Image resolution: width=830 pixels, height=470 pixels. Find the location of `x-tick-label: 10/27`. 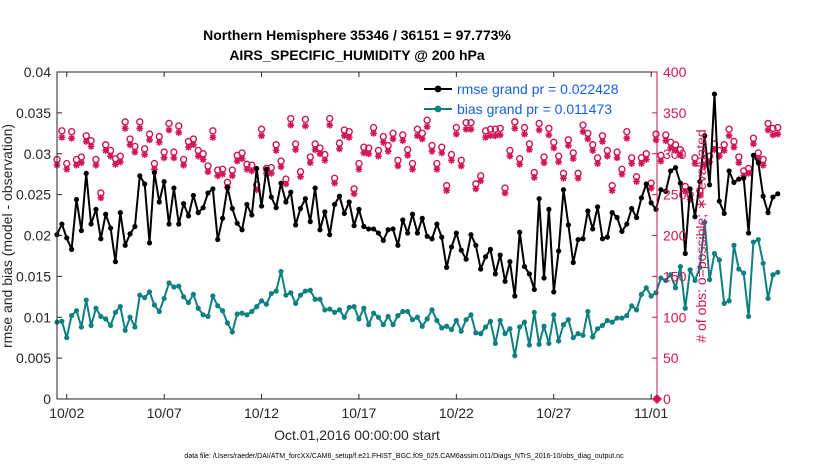

x-tick-label: 10/27 is located at coordinates (553, 413).